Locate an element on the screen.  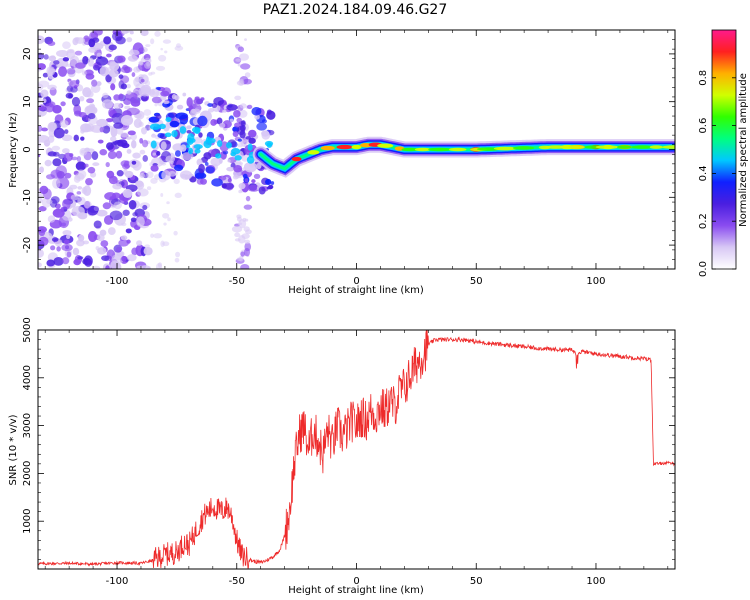
spectrogram-ridge is located at coordinates (463, 157).